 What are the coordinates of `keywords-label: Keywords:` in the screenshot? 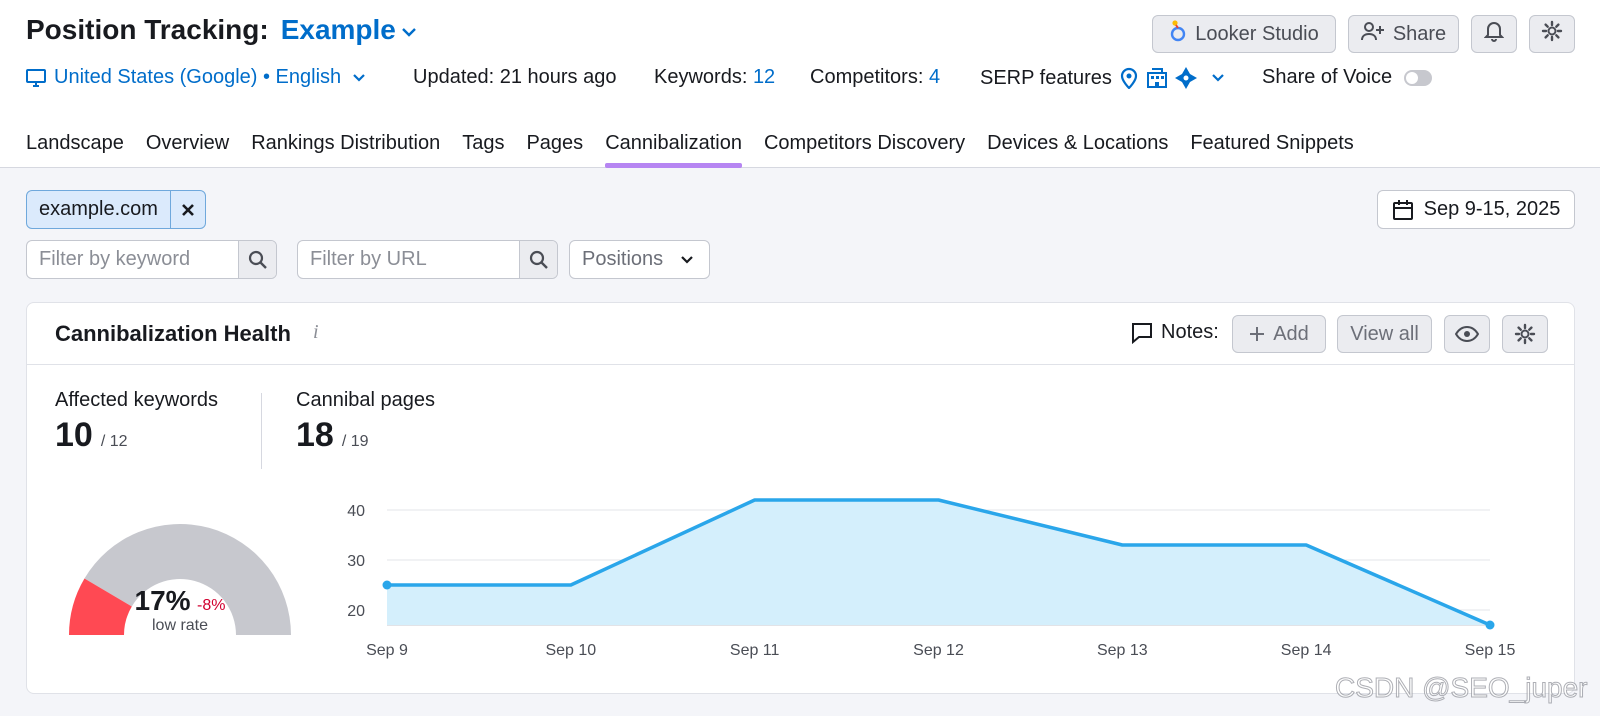 It's located at (701, 77).